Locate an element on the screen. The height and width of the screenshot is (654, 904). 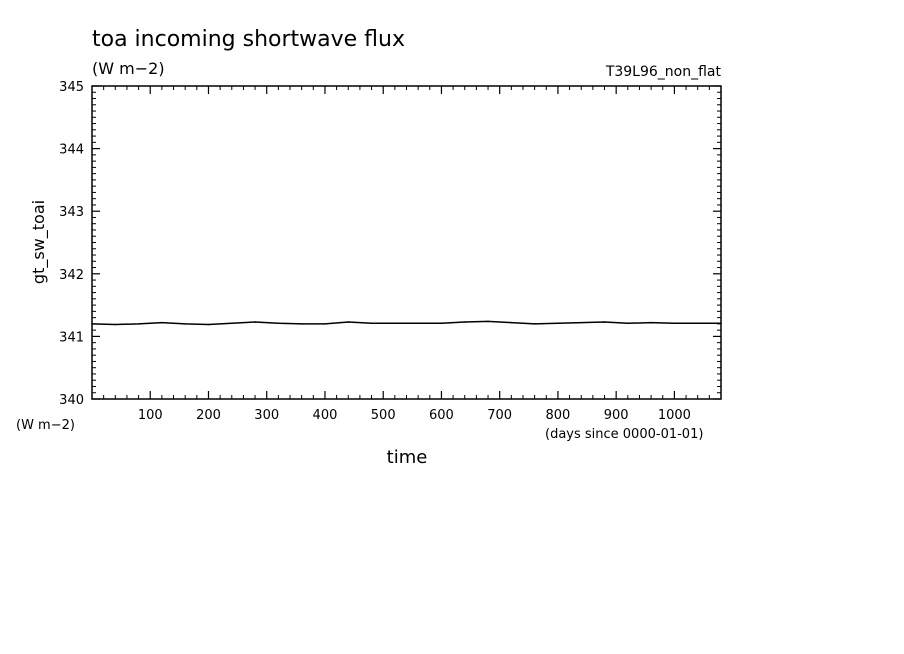
y-tick-label: 341 is located at coordinates (71, 337).